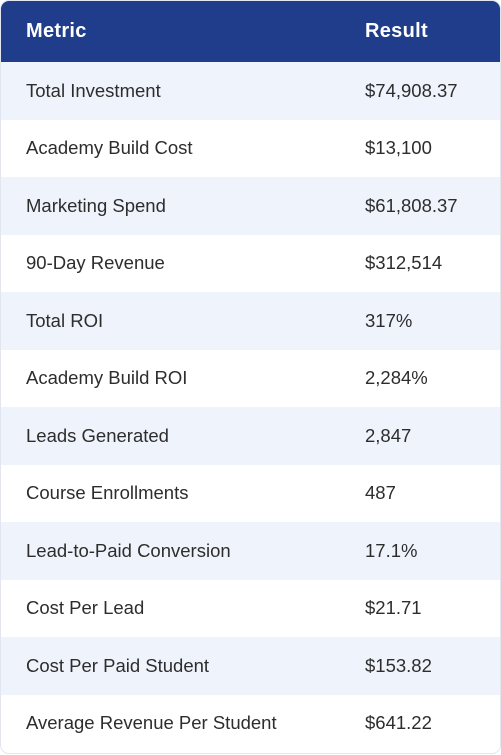 The height and width of the screenshot is (755, 501). I want to click on table-row: Academy Build ROI 2,284%, so click(250, 378).